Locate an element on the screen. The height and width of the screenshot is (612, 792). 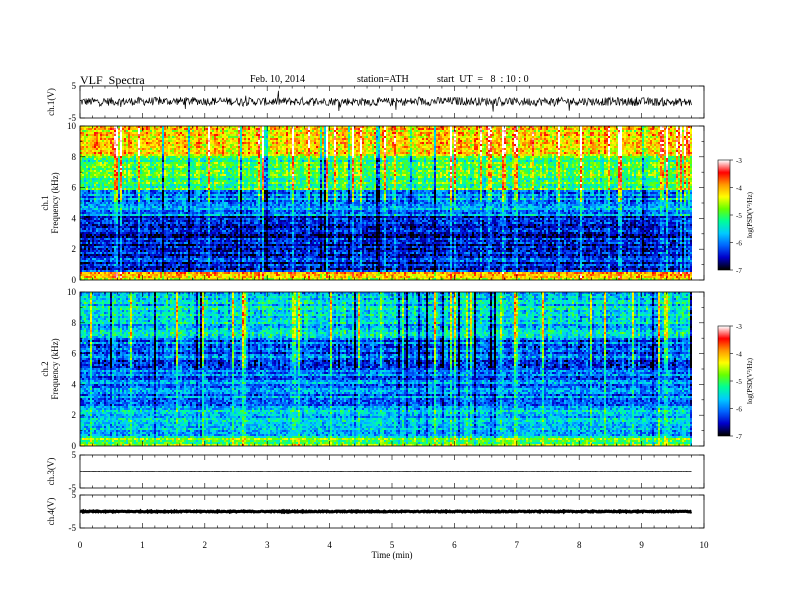
x-tick-label: 7 is located at coordinates (517, 545).